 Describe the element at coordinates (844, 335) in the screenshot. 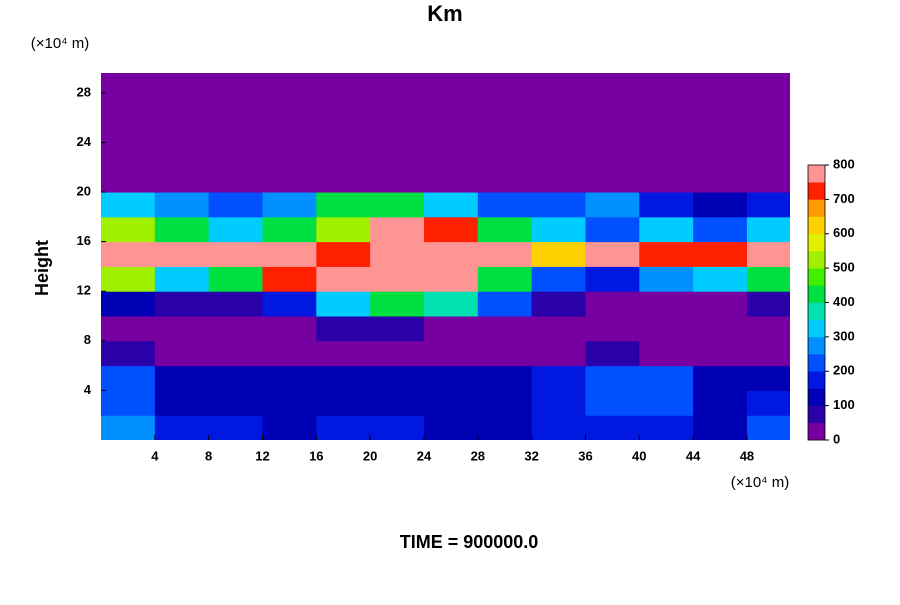

I see `colorbar-tick-label: 300` at that location.